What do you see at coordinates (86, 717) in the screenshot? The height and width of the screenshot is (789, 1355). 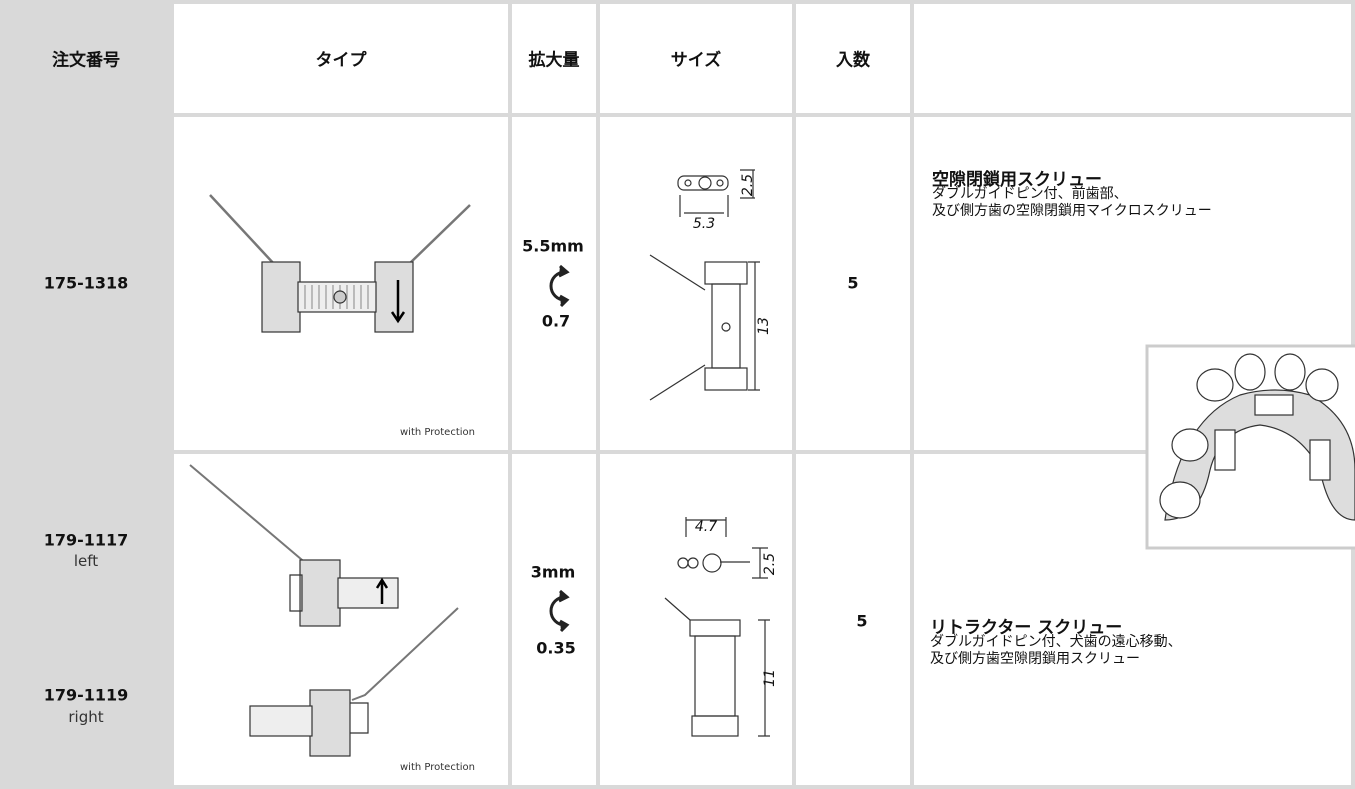 I see `order-side: right` at bounding box center [86, 717].